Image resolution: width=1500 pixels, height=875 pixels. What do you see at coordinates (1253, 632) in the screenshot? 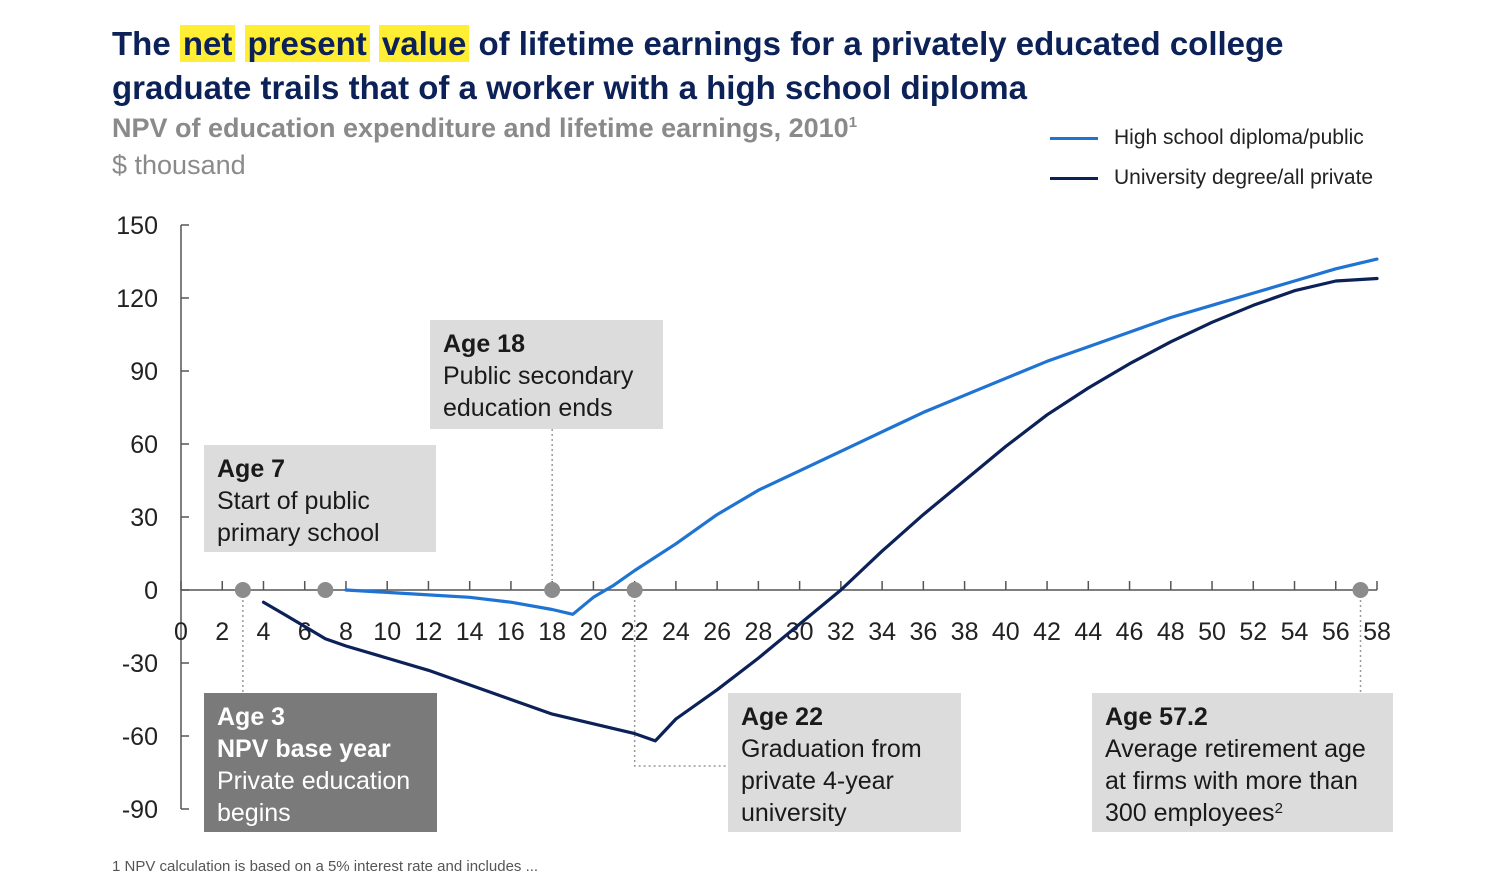
I see `x-tick-label: 52` at bounding box center [1253, 632].